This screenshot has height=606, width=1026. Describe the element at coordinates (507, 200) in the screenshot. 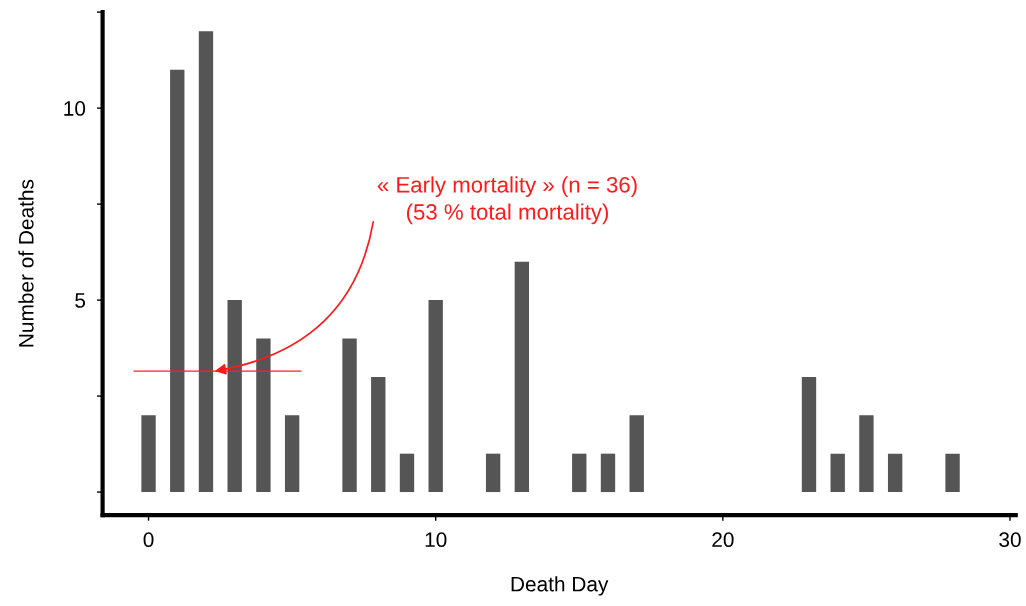

I see `annotation: « Early mortality » (n = 36) (53 % total mortality)` at that location.